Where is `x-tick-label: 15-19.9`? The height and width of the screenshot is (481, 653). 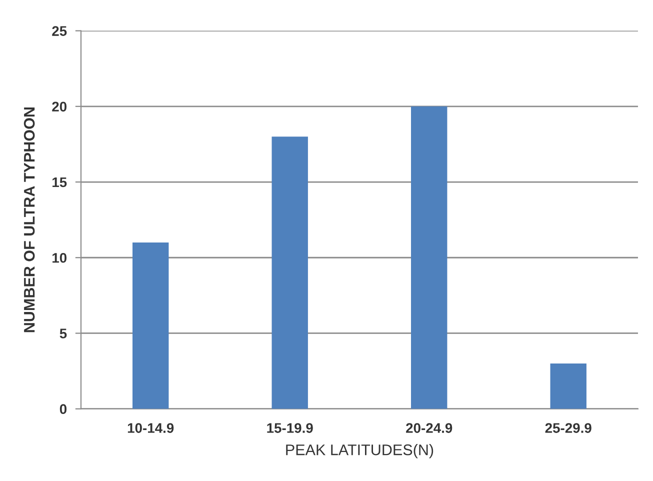
x-tick-label: 15-19.9 is located at coordinates (290, 428).